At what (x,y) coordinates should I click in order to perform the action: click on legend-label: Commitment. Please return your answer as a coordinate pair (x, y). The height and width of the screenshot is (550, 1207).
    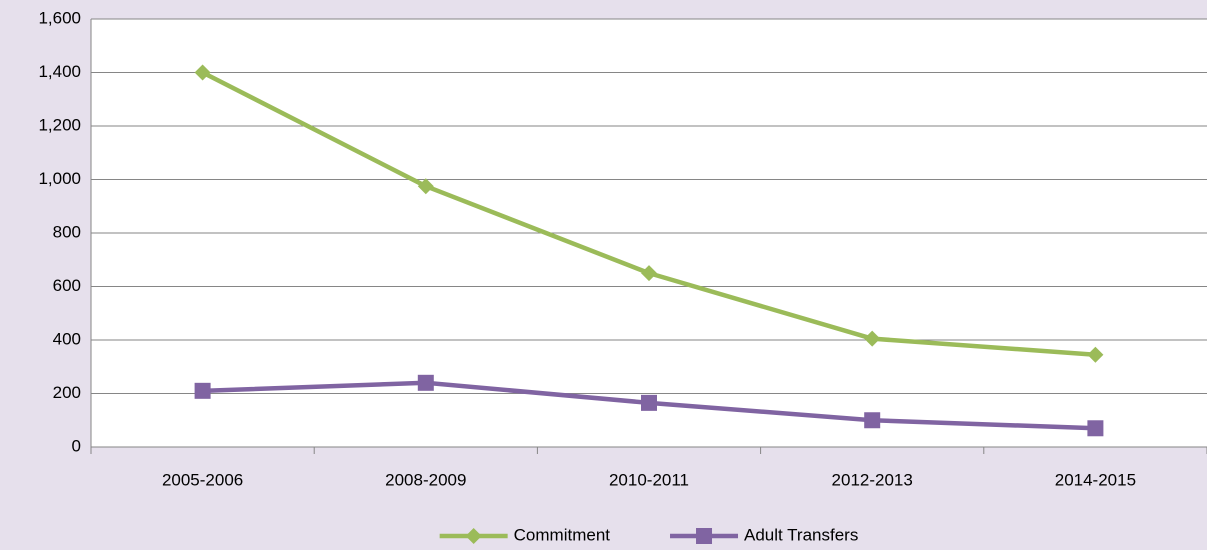
    Looking at the image, I should click on (562, 534).